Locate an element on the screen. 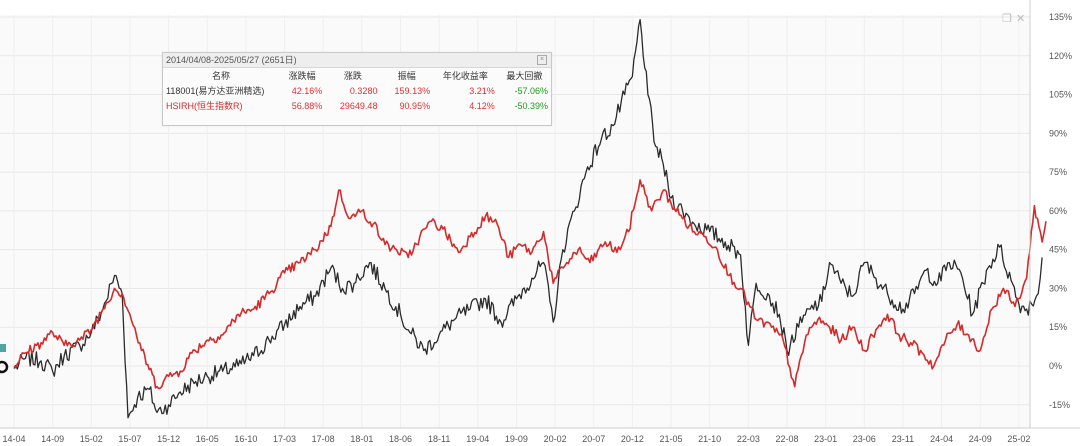 This screenshot has width=1080, height=446. header-amplitude: 振幅 is located at coordinates (406, 76).